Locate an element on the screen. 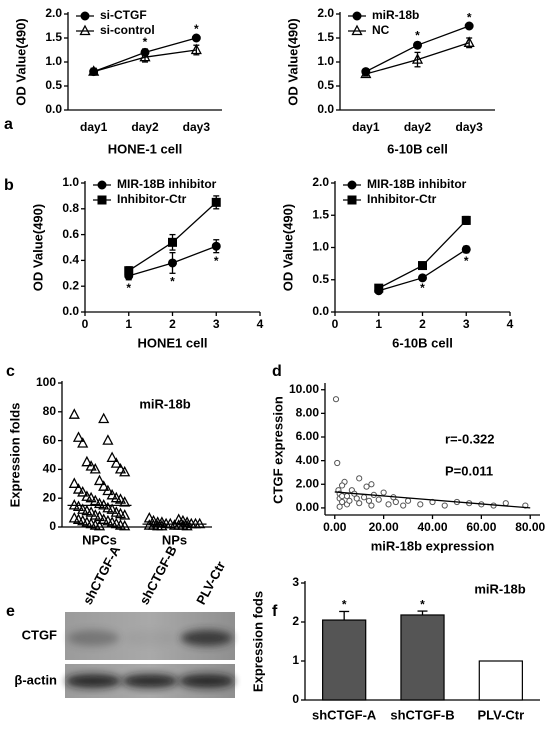 The width and height of the screenshot is (548, 733). y-tick-label: 2 is located at coordinates (295, 621).